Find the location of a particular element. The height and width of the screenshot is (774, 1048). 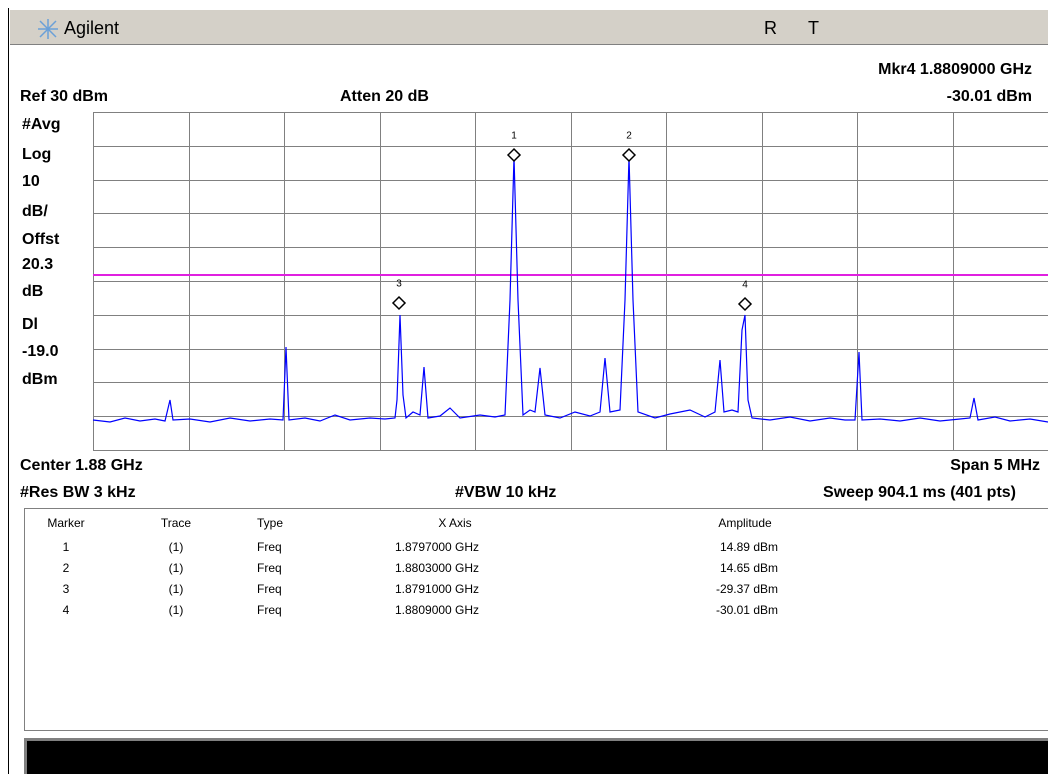

brand: Agilent is located at coordinates (91, 28).